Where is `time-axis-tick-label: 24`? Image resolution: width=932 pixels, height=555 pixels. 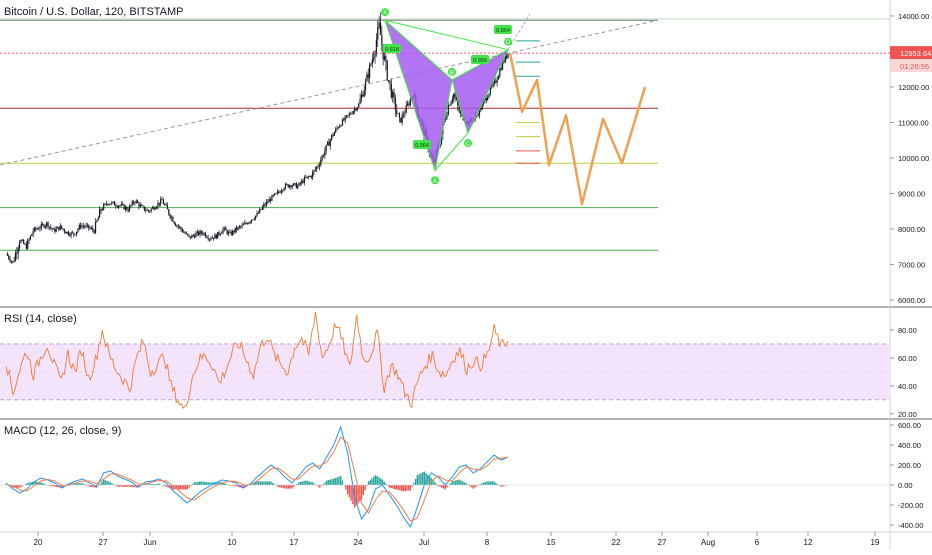 time-axis-tick-label: 24 is located at coordinates (358, 542).